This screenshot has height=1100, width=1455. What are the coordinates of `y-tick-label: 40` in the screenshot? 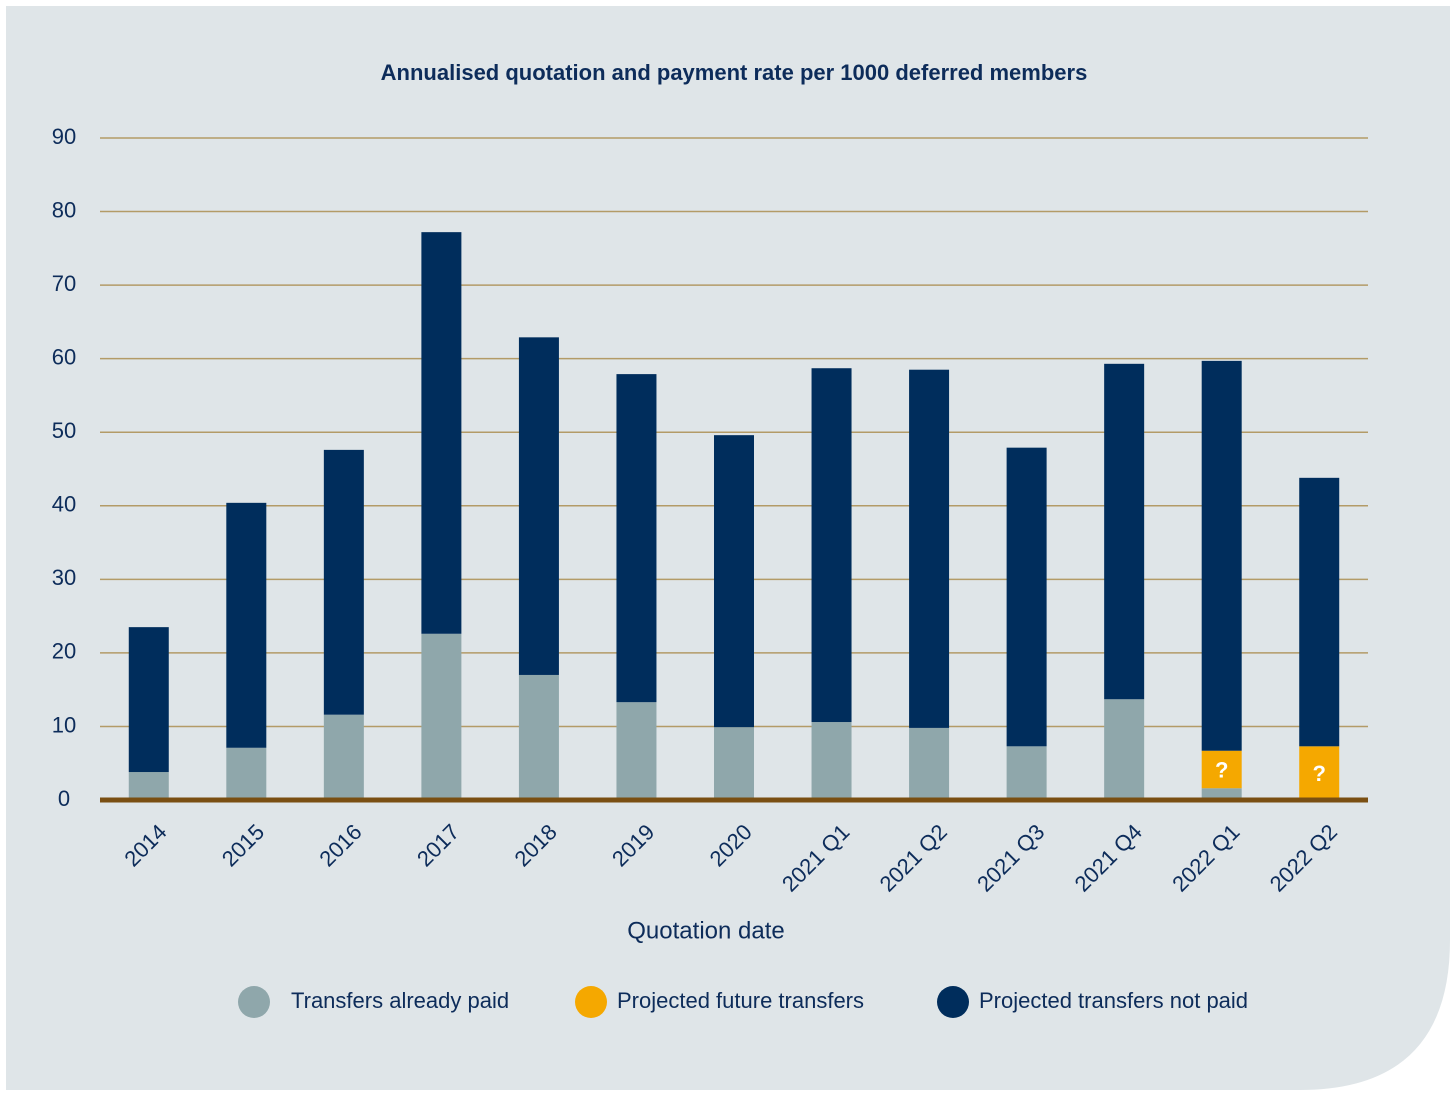 It's located at (64, 504).